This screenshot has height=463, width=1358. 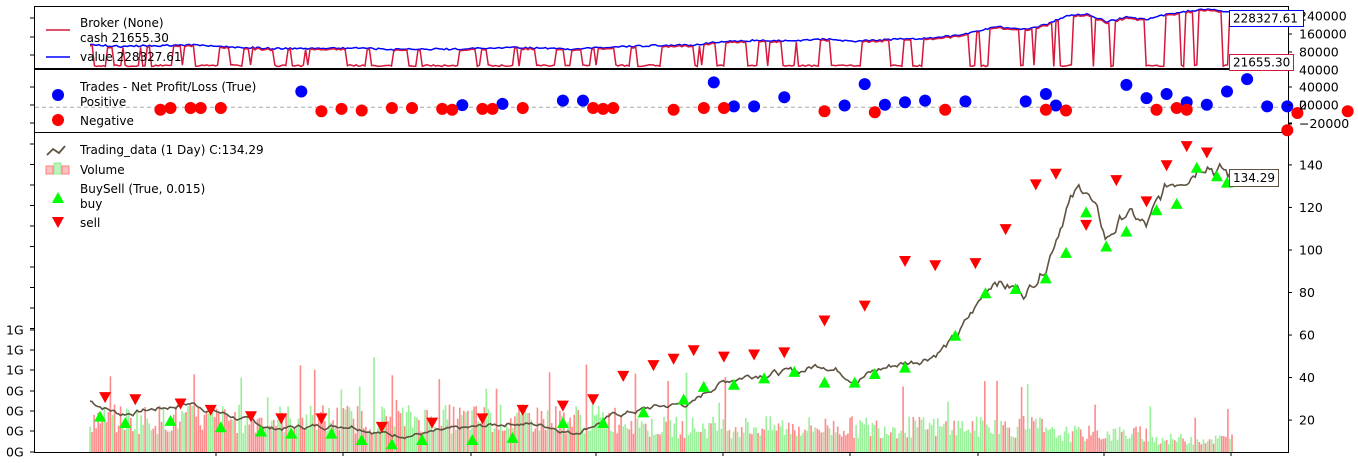 What do you see at coordinates (103, 102) in the screenshot?
I see `legend-positive: Positive` at bounding box center [103, 102].